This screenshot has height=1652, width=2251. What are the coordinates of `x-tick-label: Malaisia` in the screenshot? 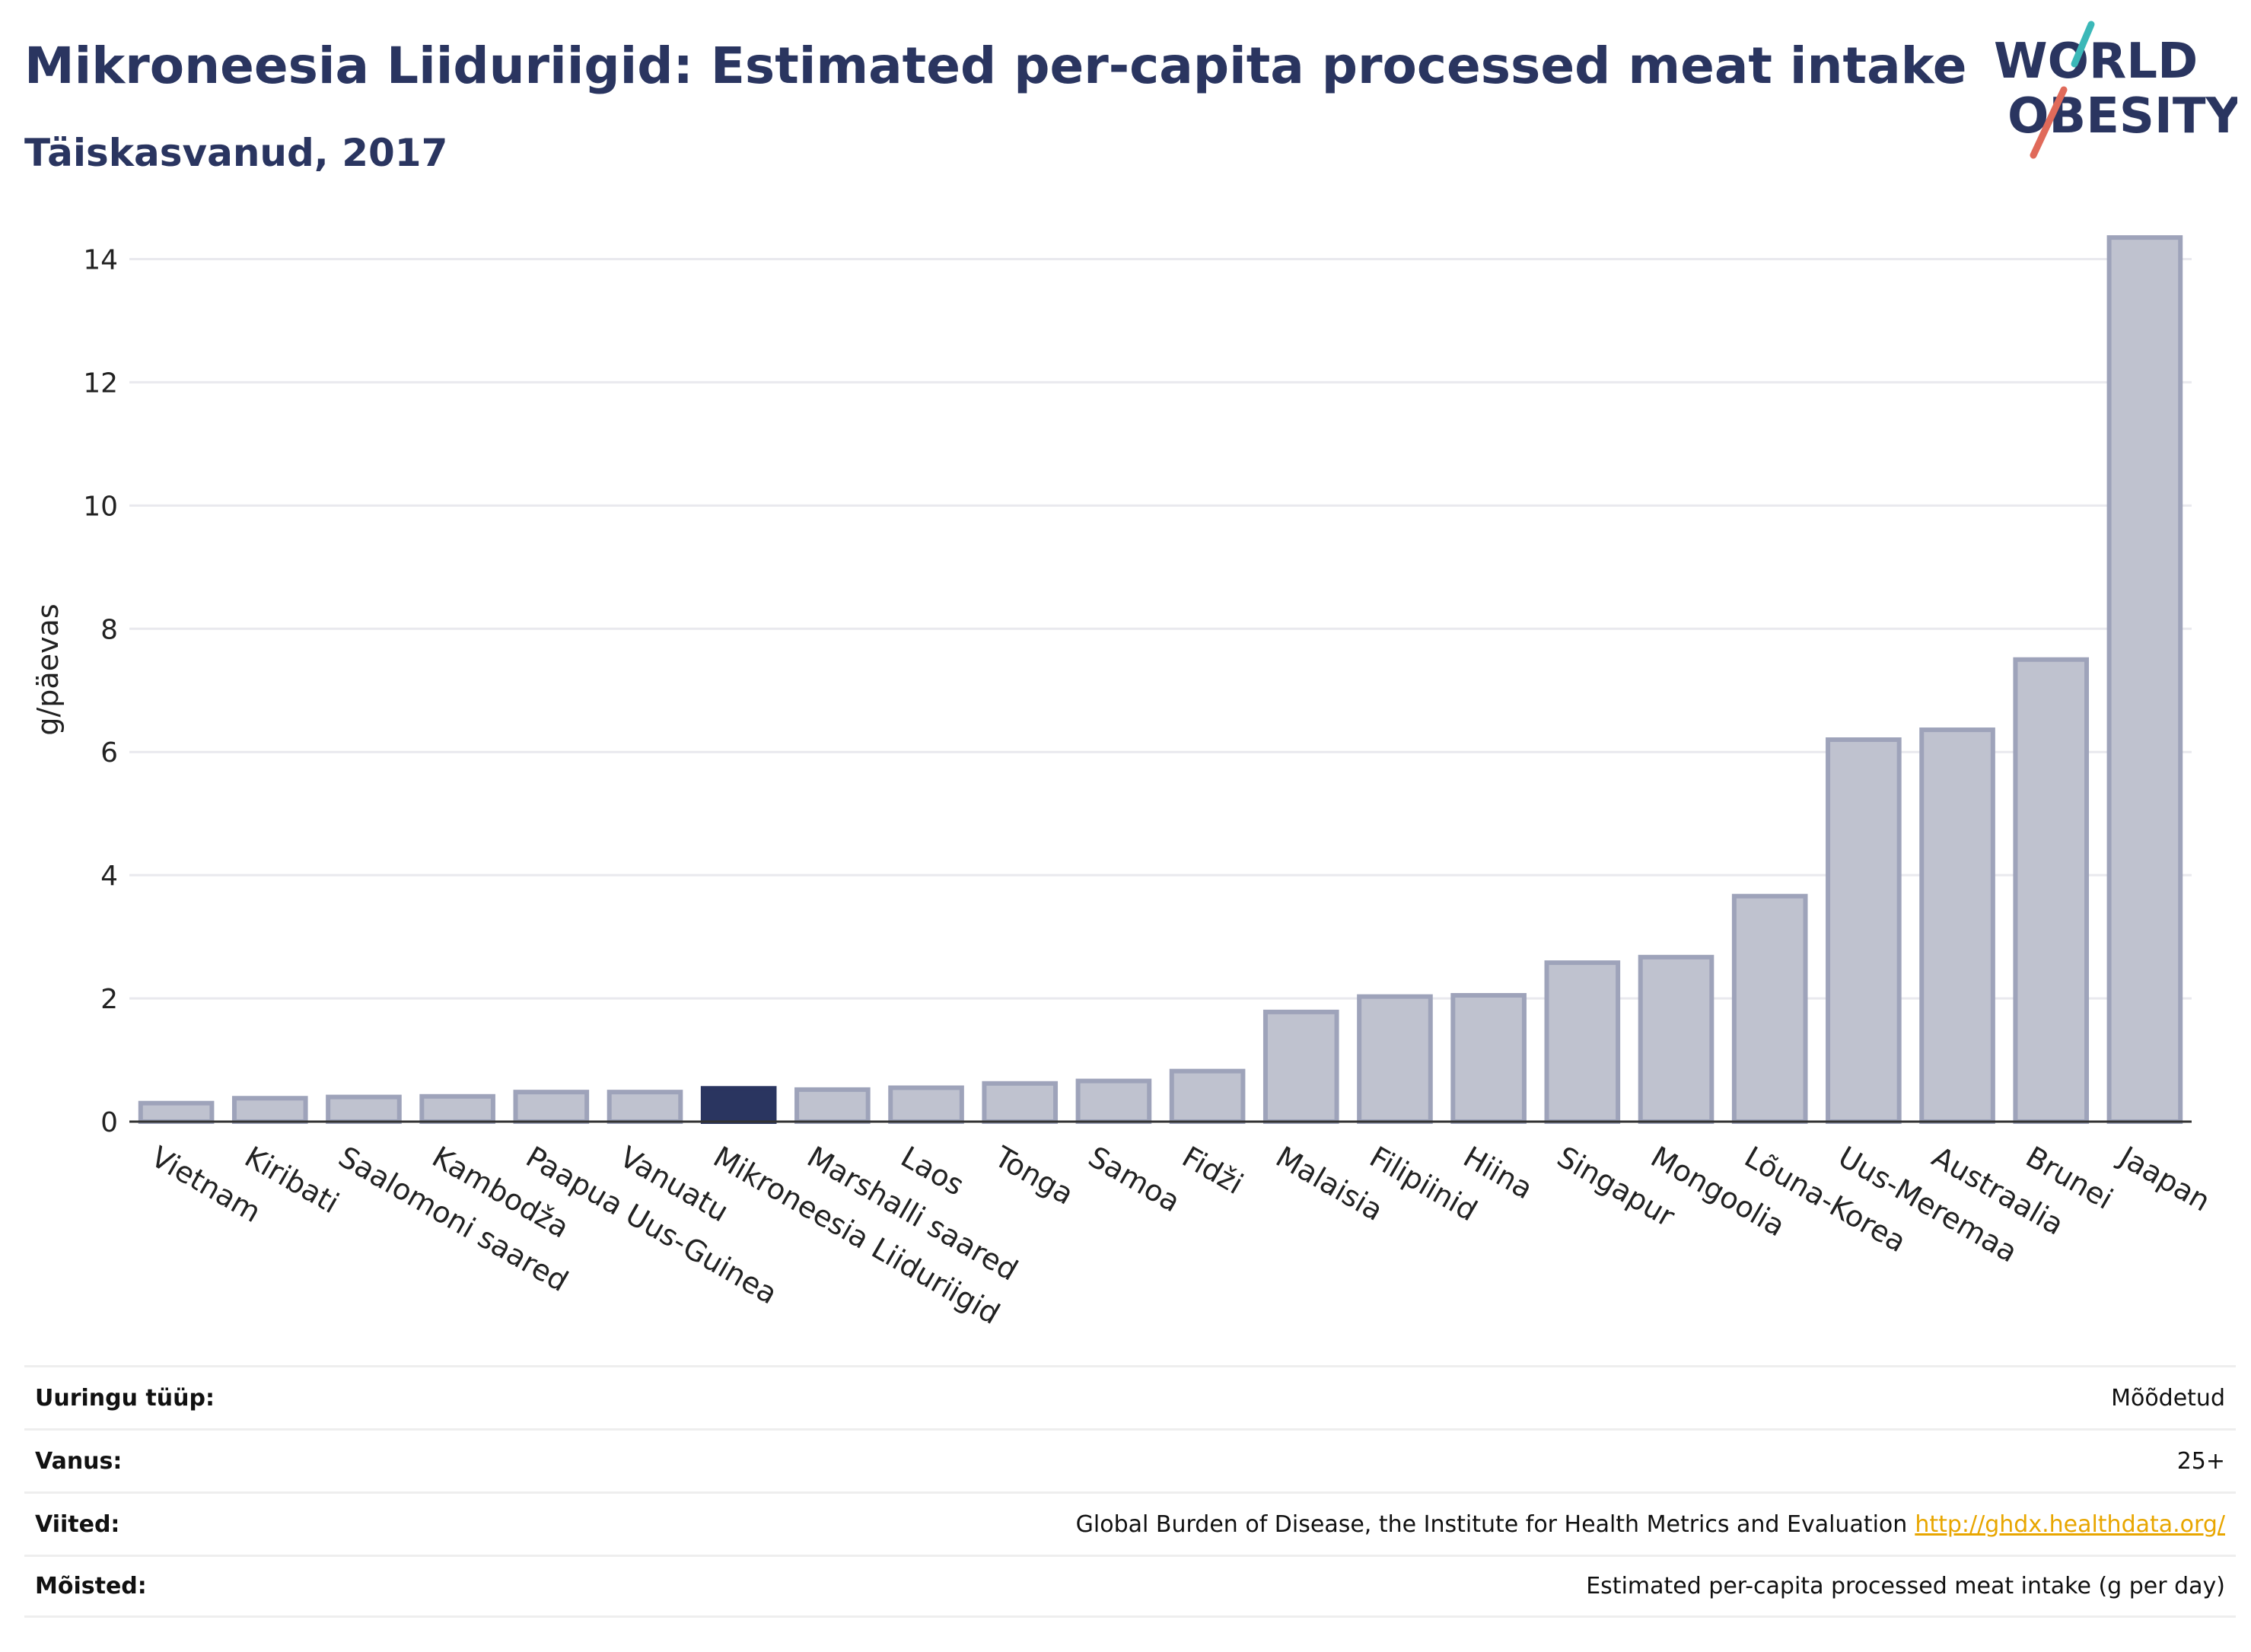 It's located at (1329, 1183).